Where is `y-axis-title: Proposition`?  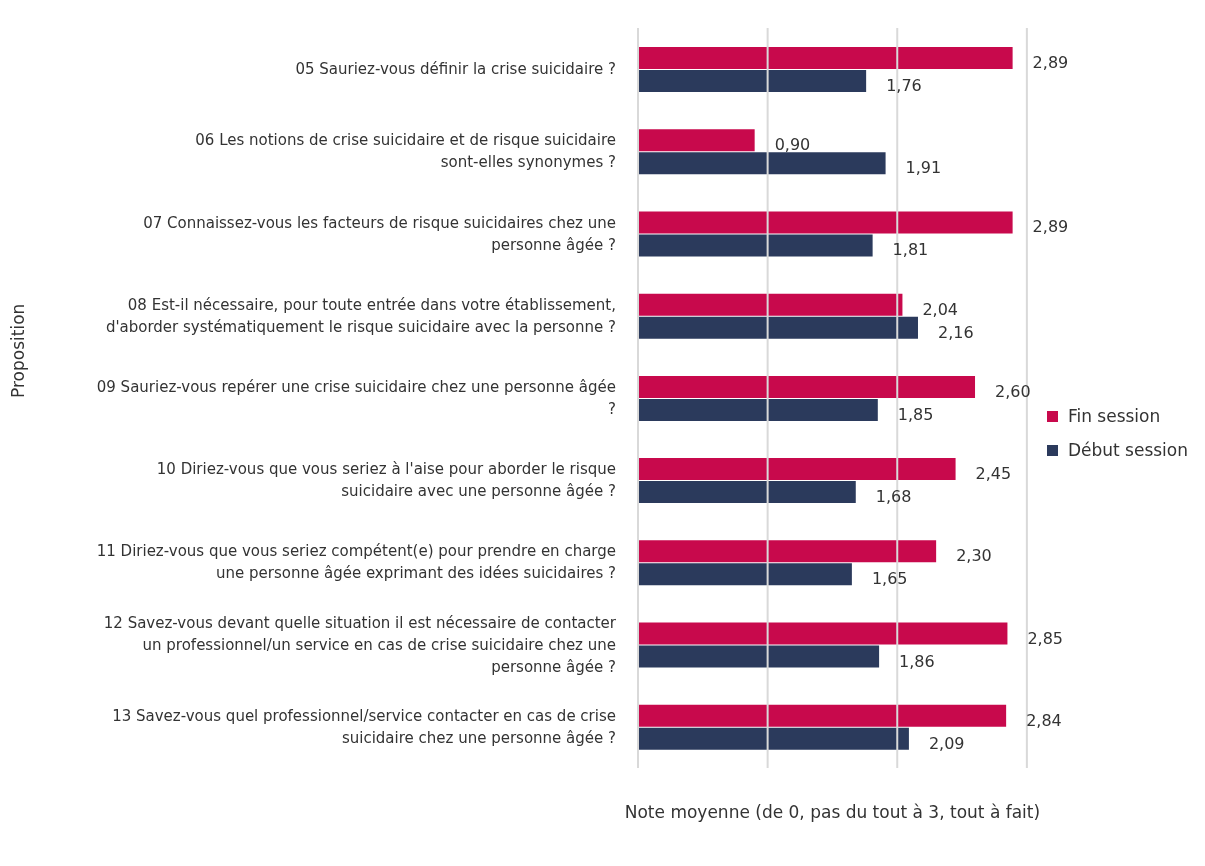
y-axis-title: Proposition is located at coordinates (18, 350).